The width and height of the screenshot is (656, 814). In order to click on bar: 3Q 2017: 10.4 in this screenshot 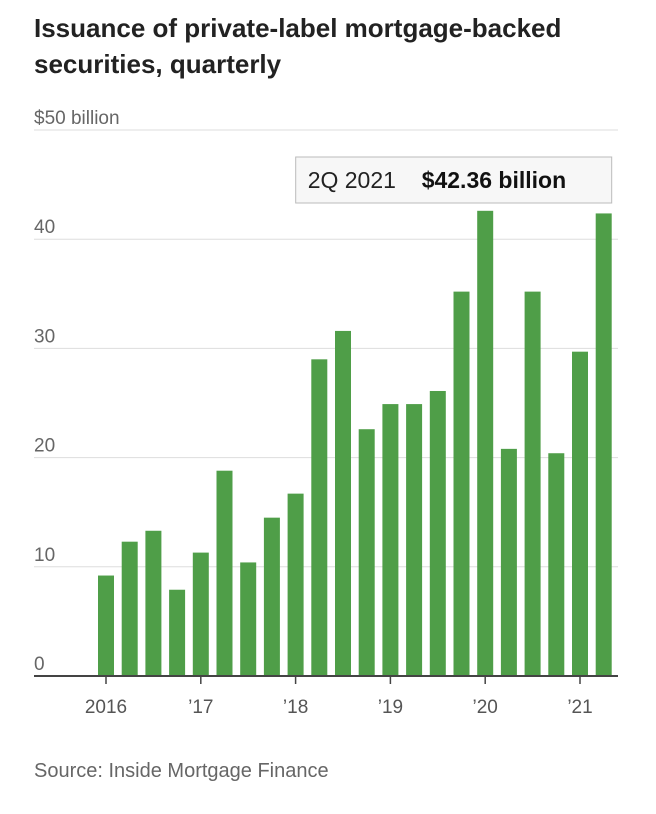, I will do `click(248, 619)`.